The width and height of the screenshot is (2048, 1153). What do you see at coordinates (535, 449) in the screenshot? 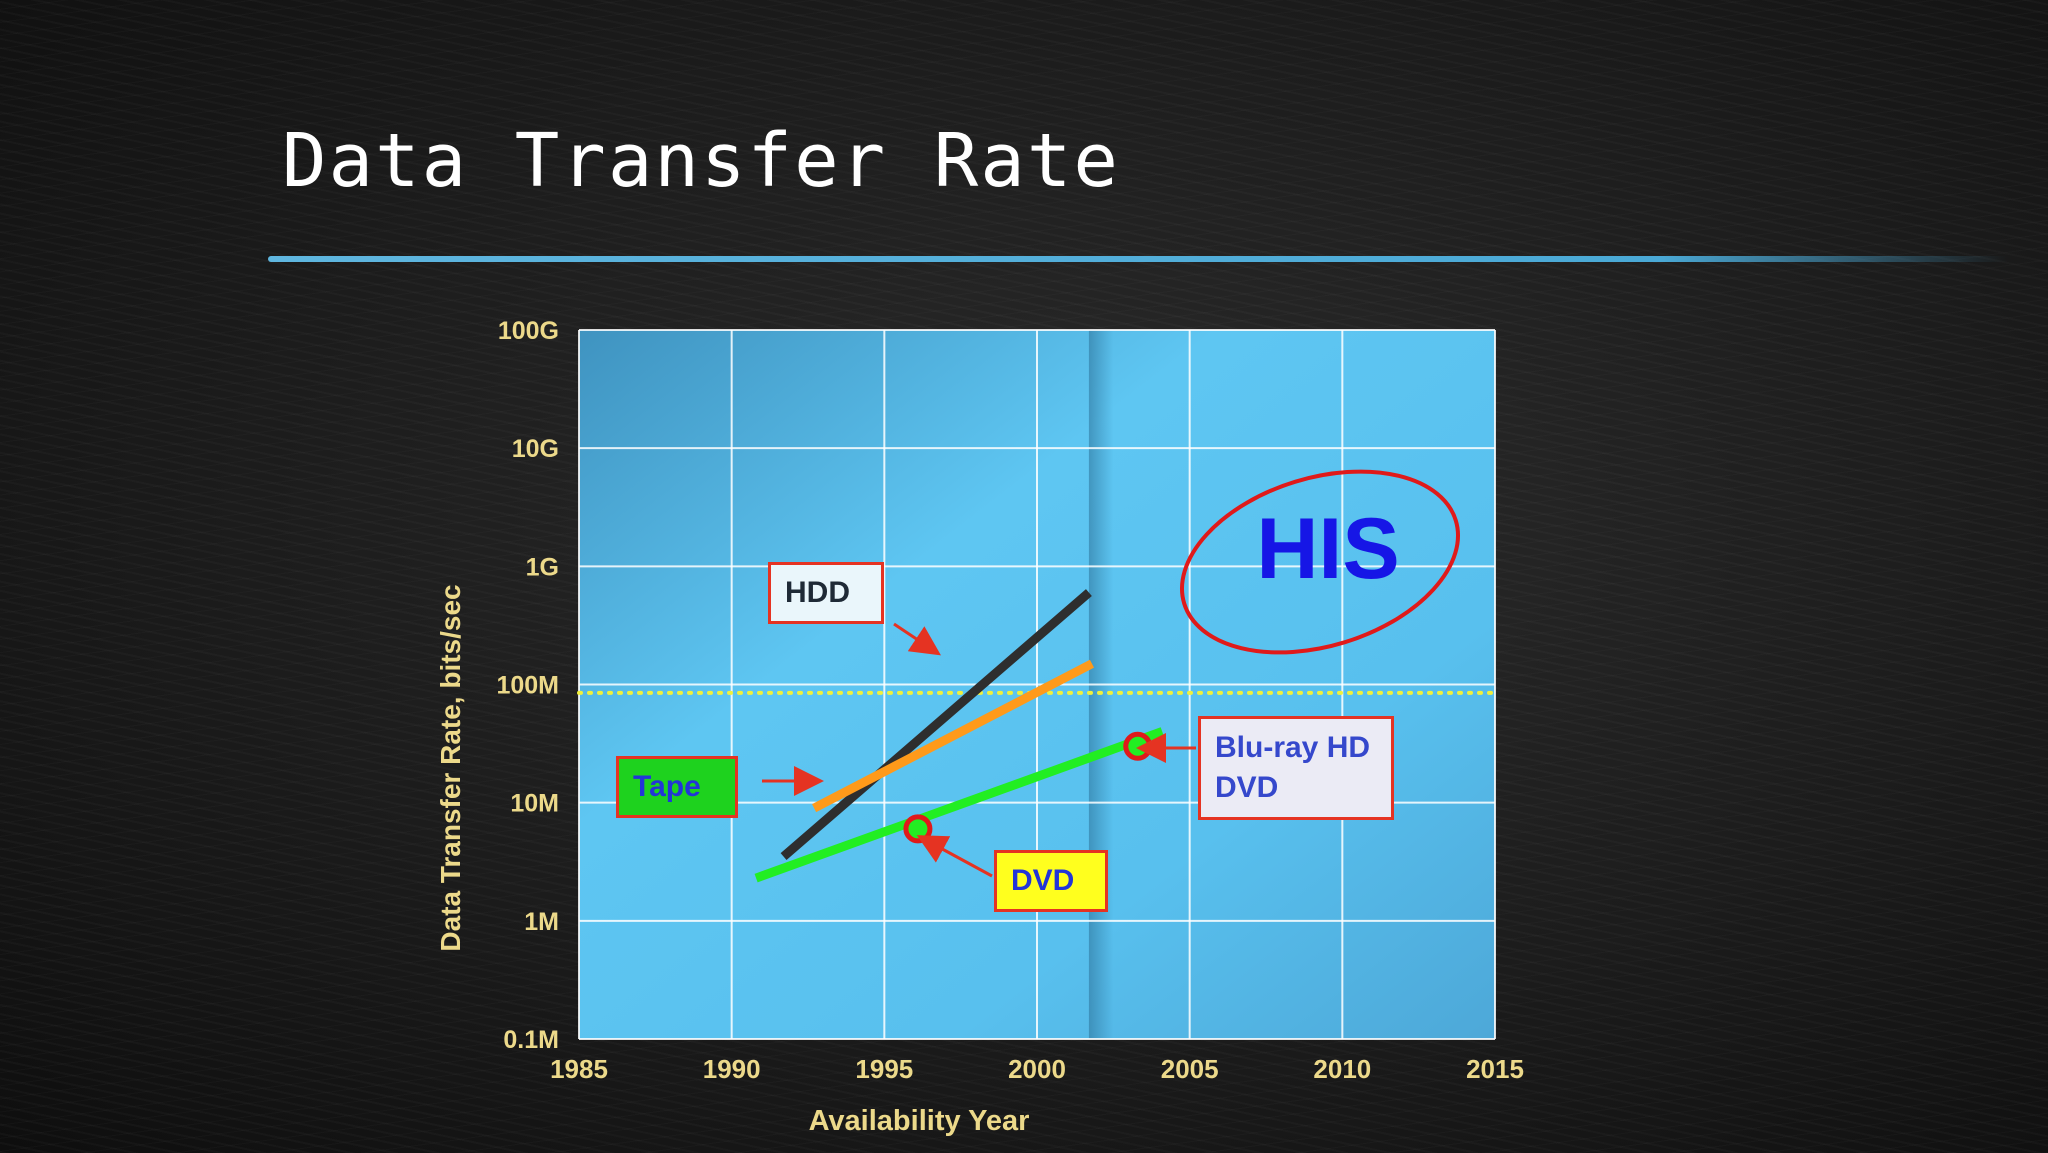
I see `y-tick-label-10g: 10G` at bounding box center [535, 449].